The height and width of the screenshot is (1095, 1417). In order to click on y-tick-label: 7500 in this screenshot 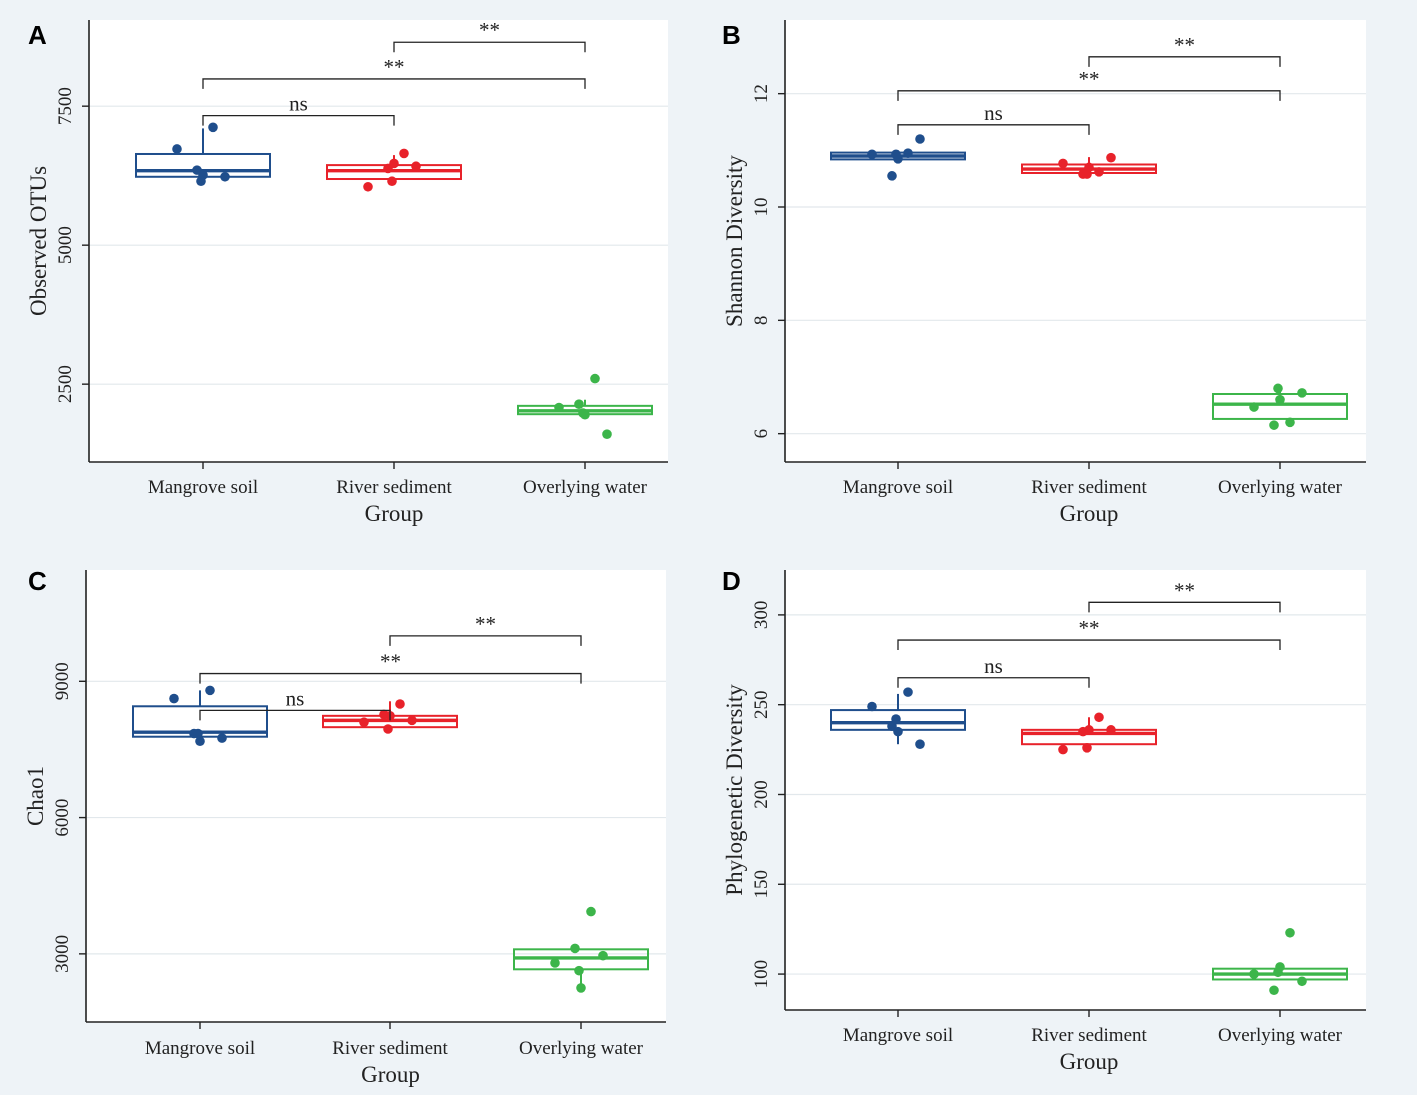, I will do `click(65, 106)`.